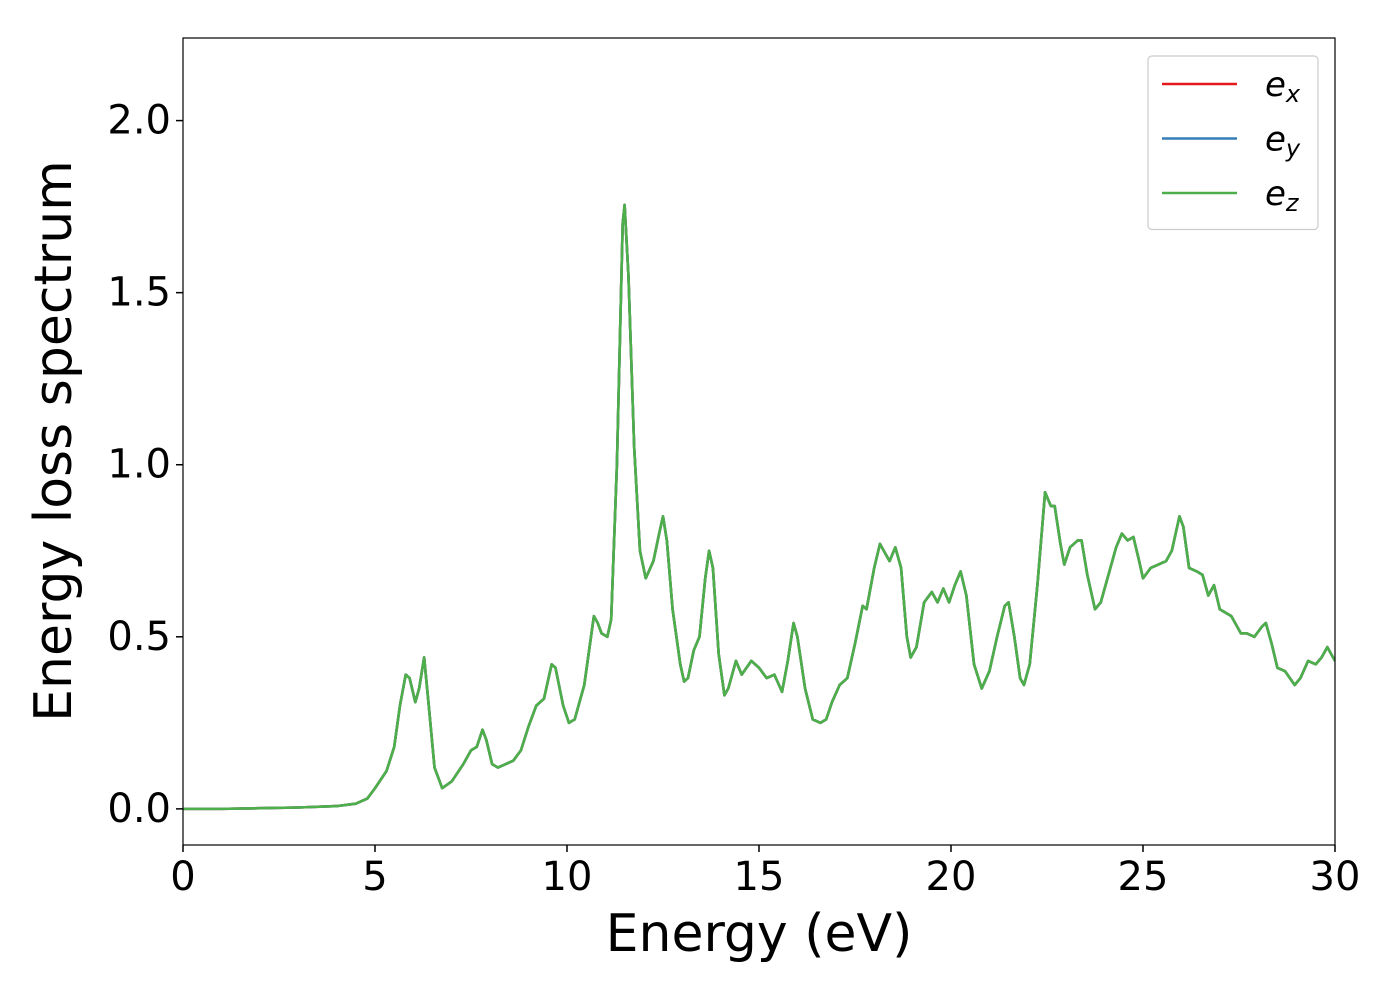 The width and height of the screenshot is (1400, 1000). What do you see at coordinates (139, 637) in the screenshot?
I see `y-tick-label: 0.5` at bounding box center [139, 637].